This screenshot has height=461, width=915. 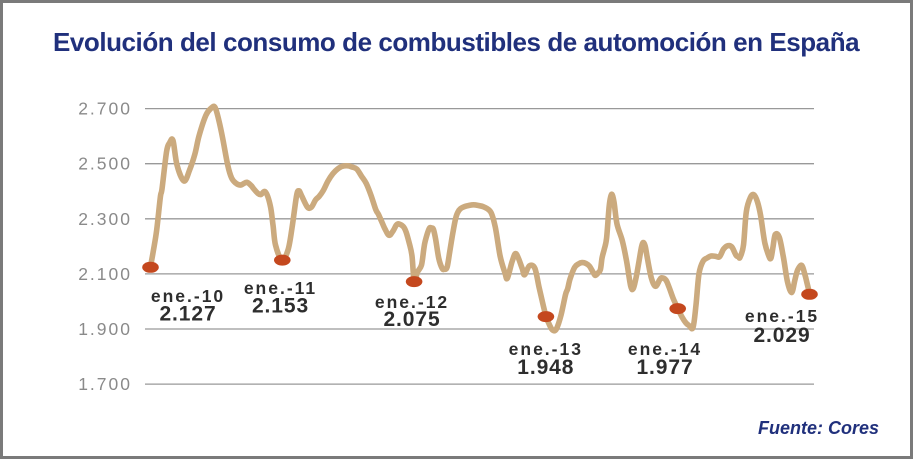 I want to click on svg-text: 2.127, so click(x=187, y=314).